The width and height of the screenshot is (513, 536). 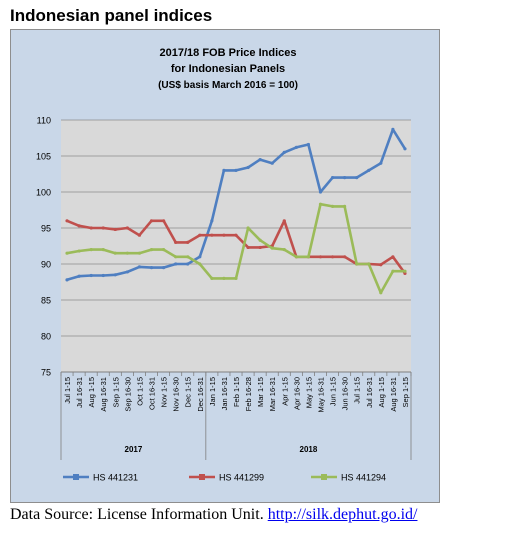 What do you see at coordinates (272, 394) in the screenshot?
I see `x-tick-label: Mar 16-31` at bounding box center [272, 394].